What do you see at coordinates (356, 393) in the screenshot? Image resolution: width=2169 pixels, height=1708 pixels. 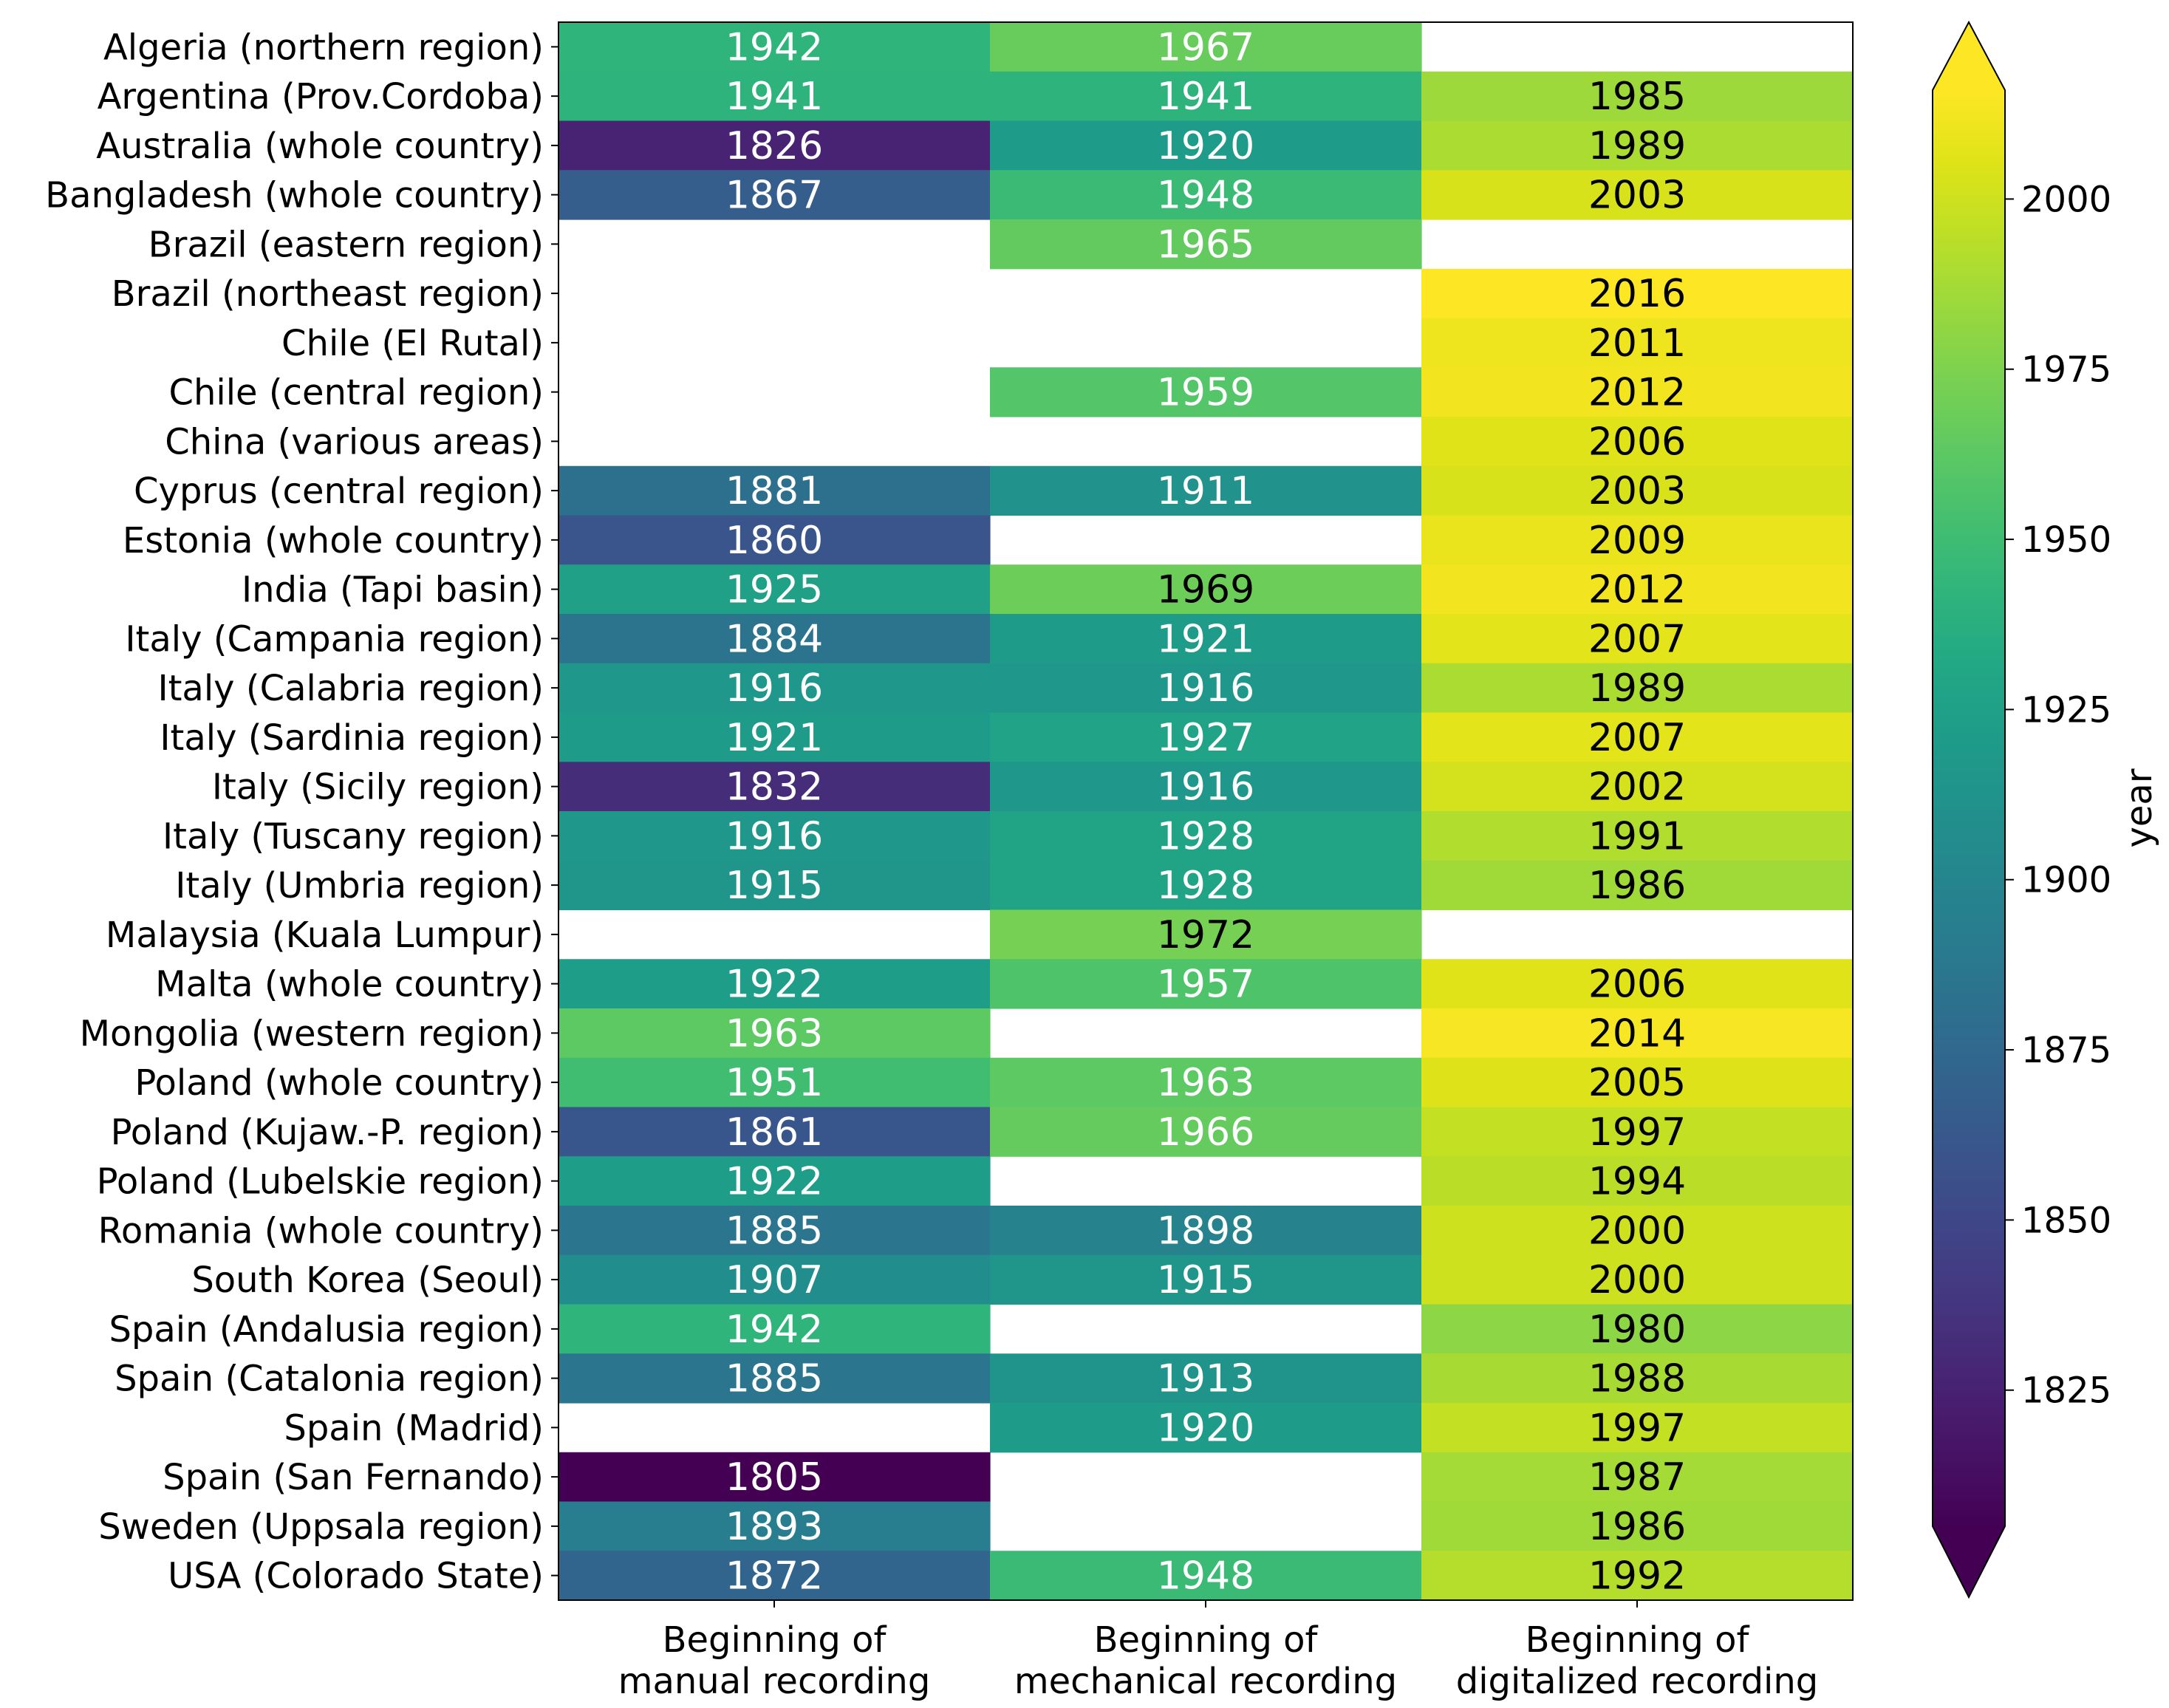 I see `row-label: Chile (central region)` at bounding box center [356, 393].